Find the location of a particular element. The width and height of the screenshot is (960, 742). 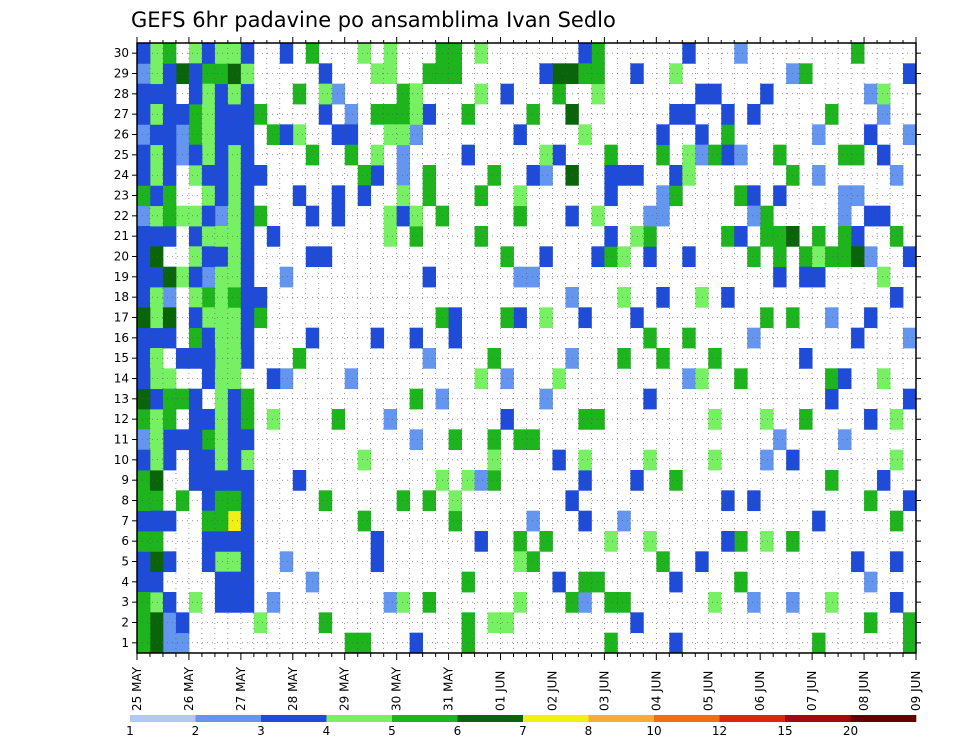

x-date-label: 27 MAY is located at coordinates (241, 688).